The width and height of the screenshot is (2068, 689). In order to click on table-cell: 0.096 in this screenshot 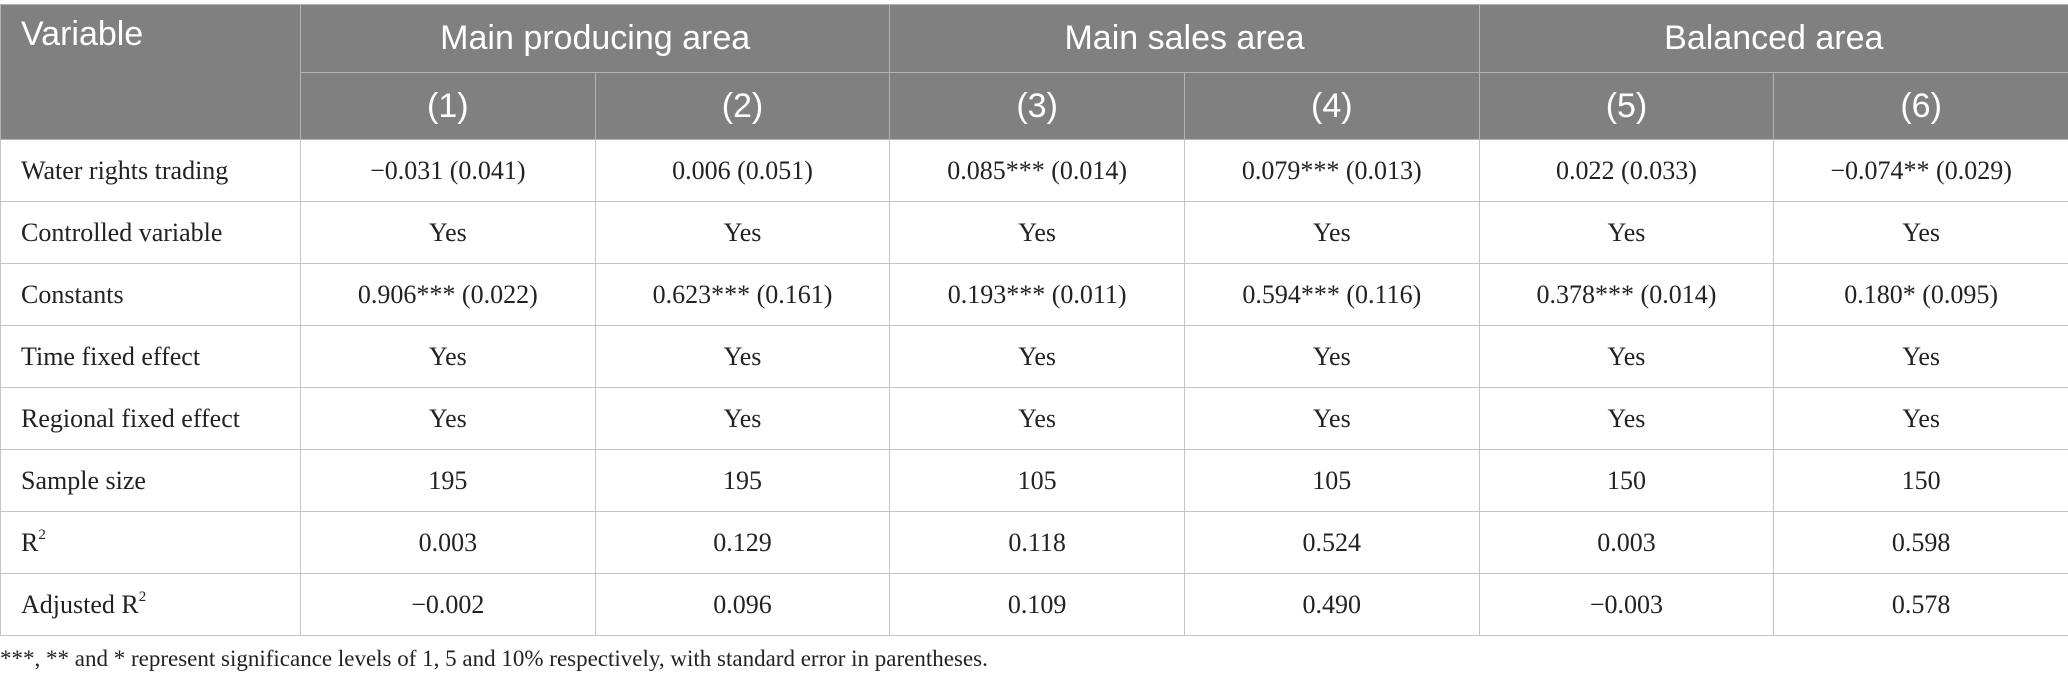, I will do `click(742, 604)`.